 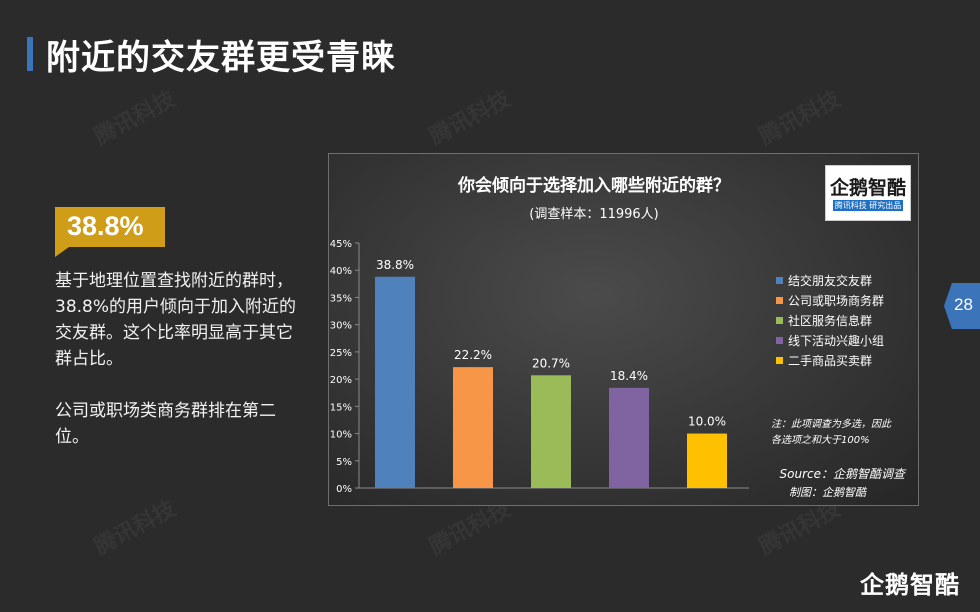 What do you see at coordinates (395, 265) in the screenshot?
I see `bar-value-label: 38.8%` at bounding box center [395, 265].